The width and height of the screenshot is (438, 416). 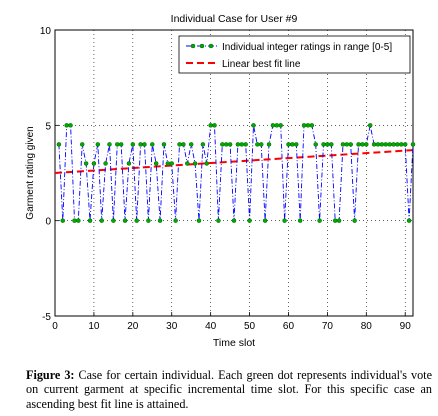 What do you see at coordinates (30, 172) in the screenshot?
I see `y-axis-label: Garment rating given` at bounding box center [30, 172].